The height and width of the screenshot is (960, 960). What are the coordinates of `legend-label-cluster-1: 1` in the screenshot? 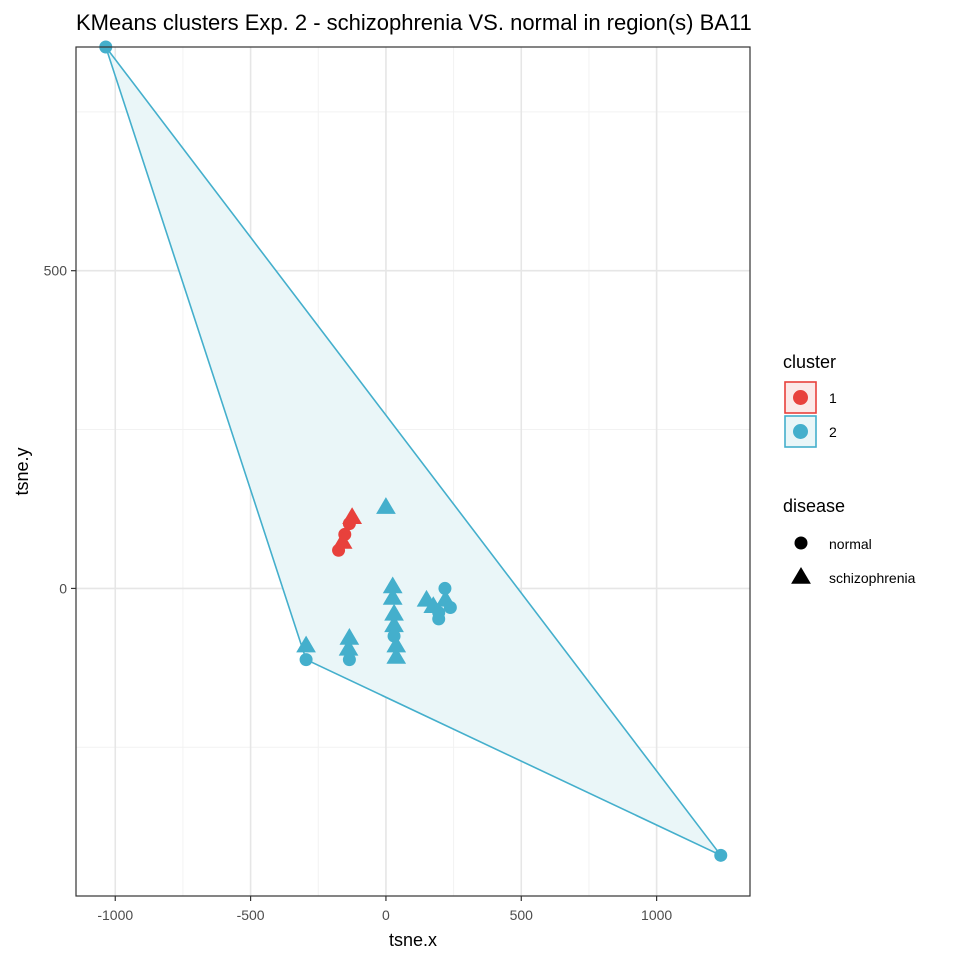 It's located at (833, 398).